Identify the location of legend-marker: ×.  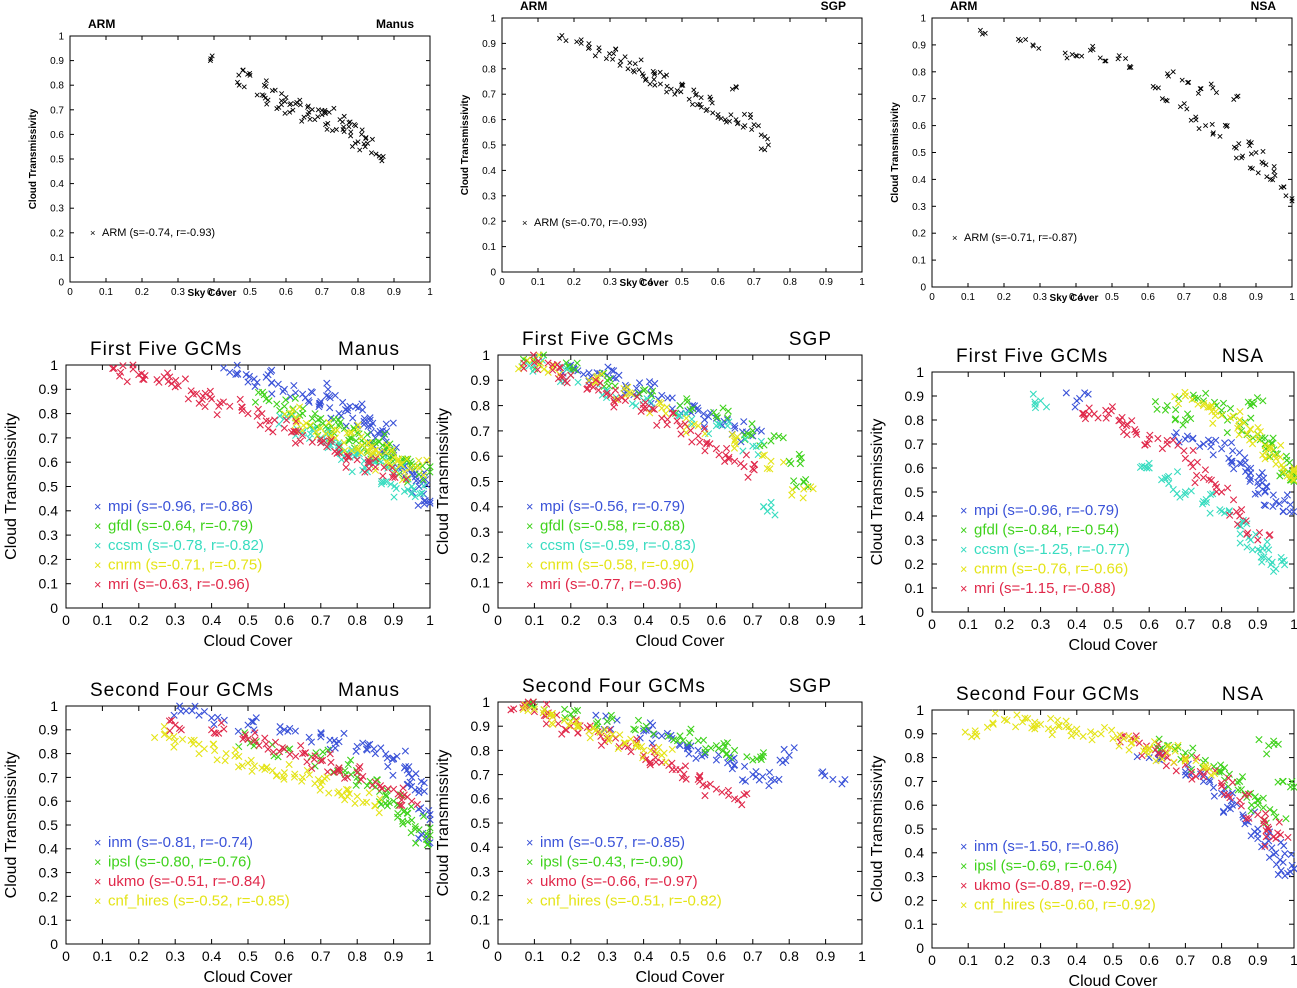
(529, 545).